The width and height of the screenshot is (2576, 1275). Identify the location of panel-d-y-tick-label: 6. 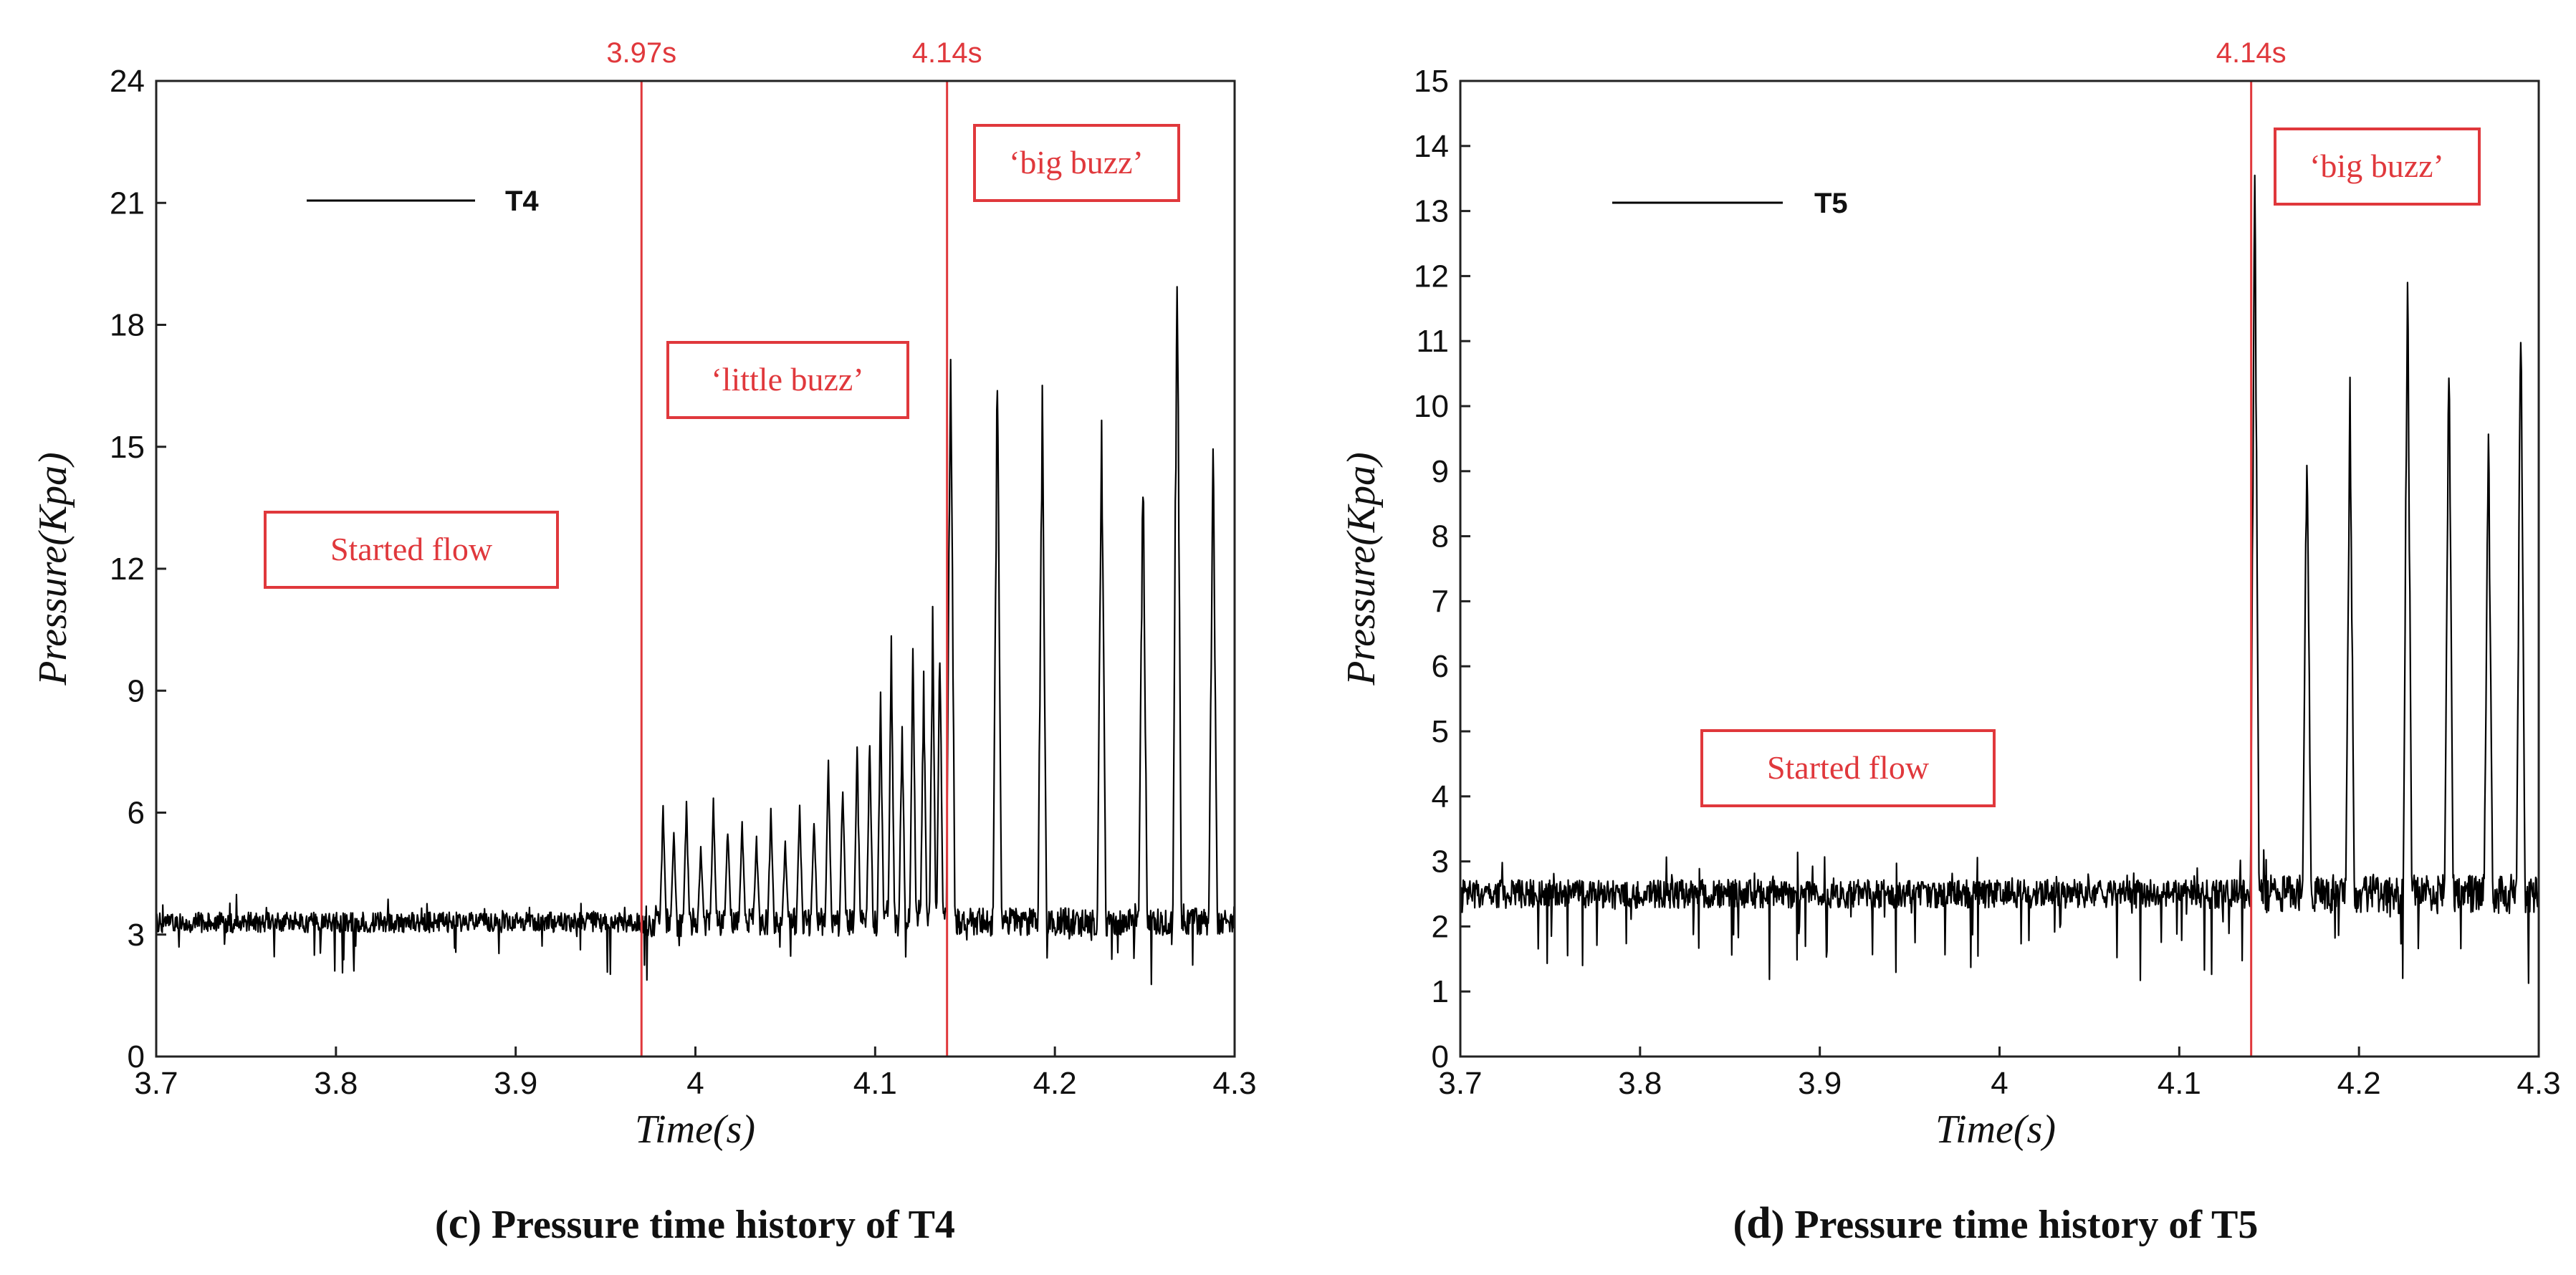
(1440, 666).